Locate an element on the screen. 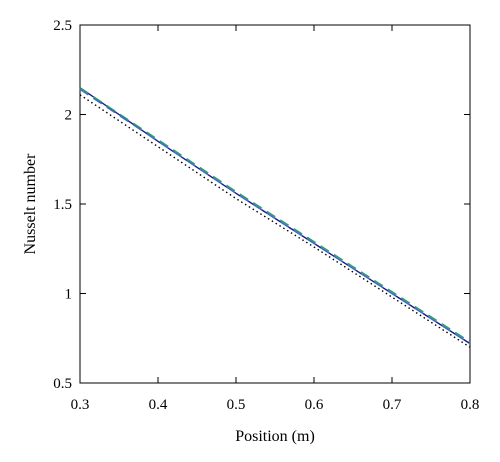  x-tick-label: 0.3 is located at coordinates (80, 405).